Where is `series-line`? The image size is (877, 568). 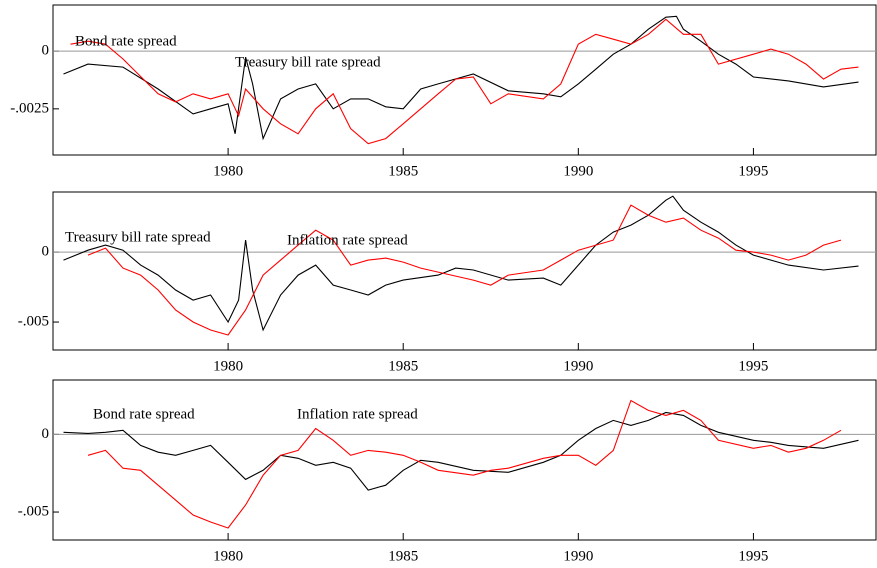 series-line is located at coordinates (461, 451).